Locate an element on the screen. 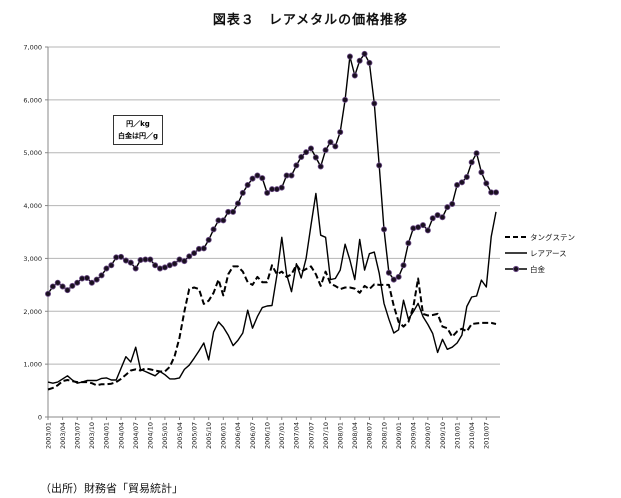  y-tick-label: 1,000 is located at coordinates (32, 365).